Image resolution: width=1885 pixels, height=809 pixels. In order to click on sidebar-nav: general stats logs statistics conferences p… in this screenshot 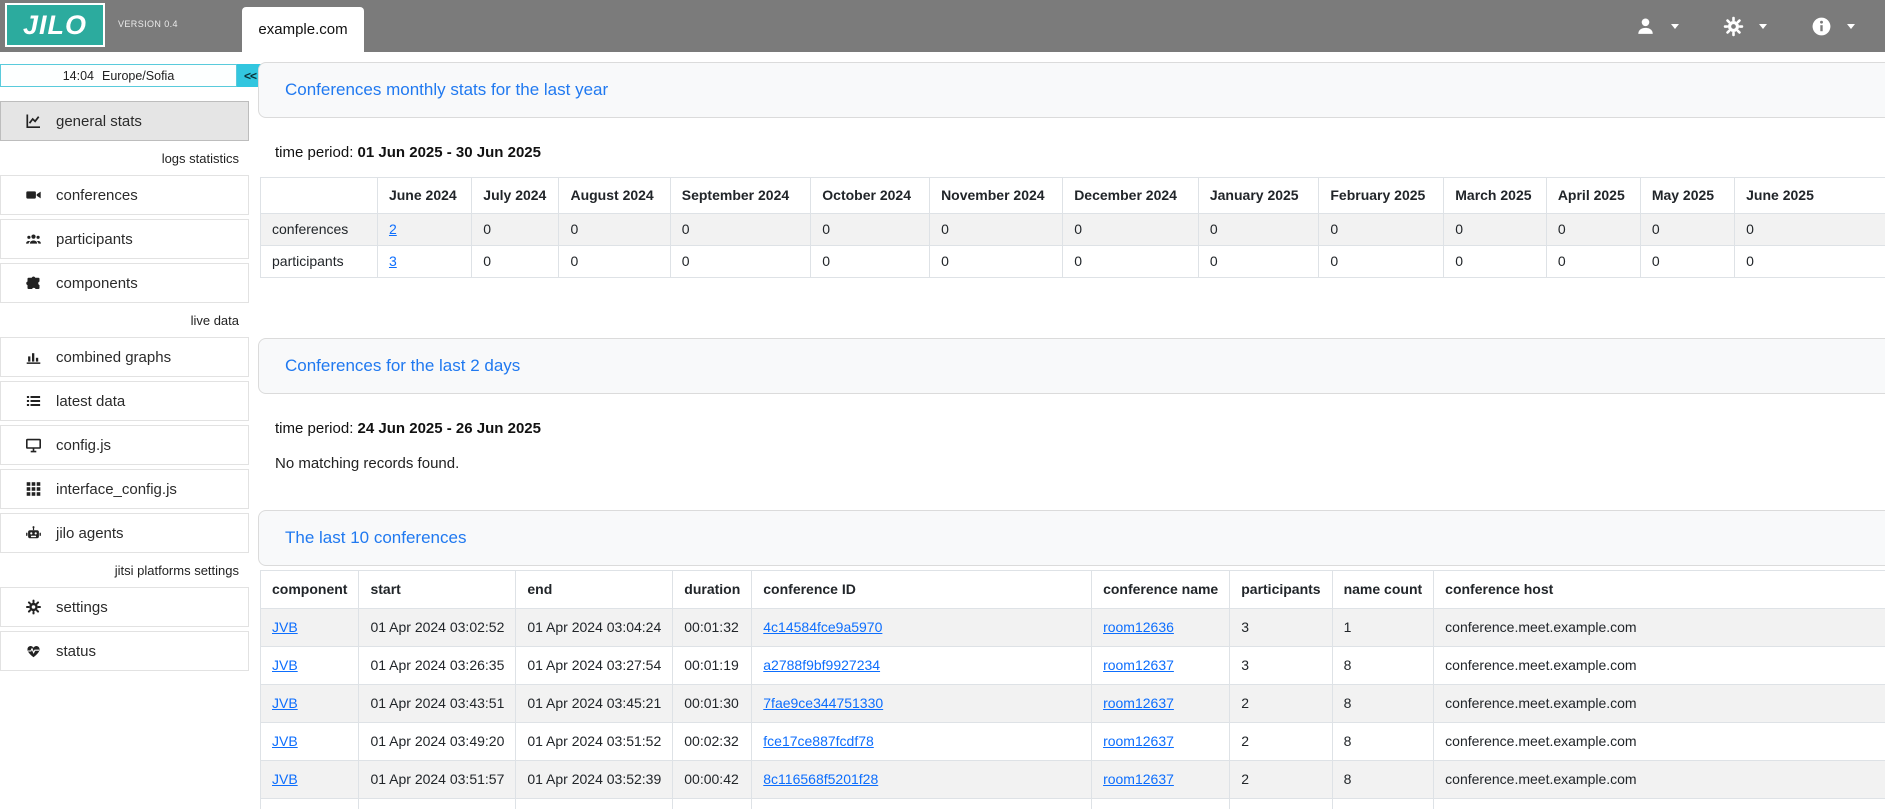, I will do `click(131, 386)`.